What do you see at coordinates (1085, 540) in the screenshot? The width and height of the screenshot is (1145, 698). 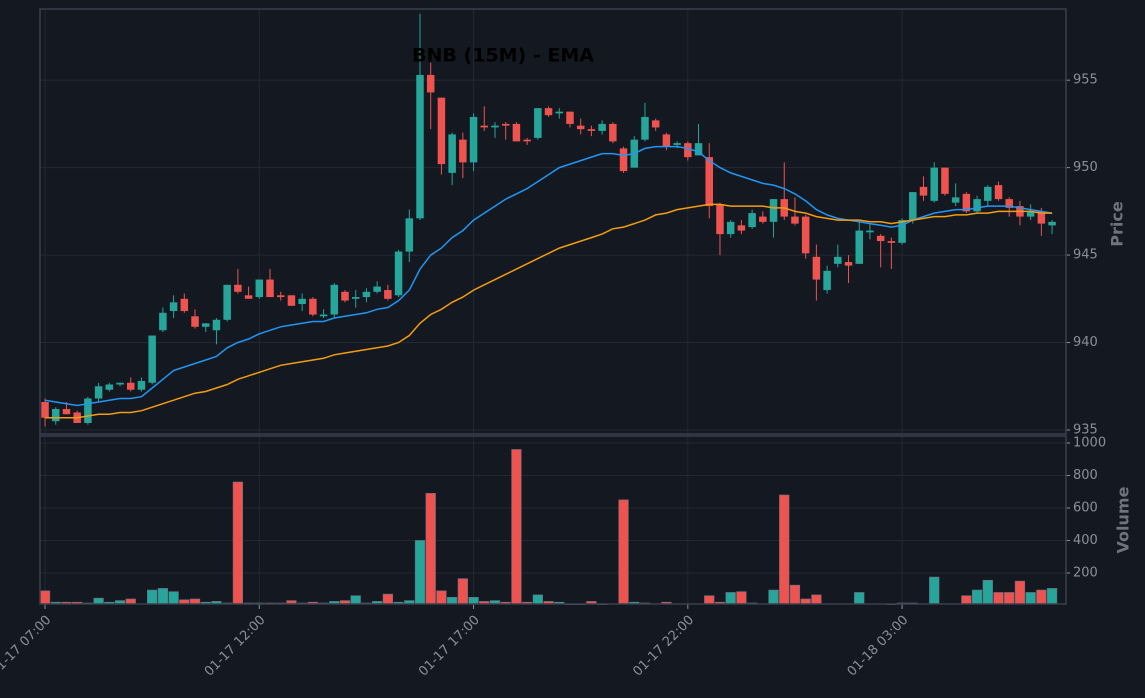 I see `y-tick-label: 400` at bounding box center [1085, 540].